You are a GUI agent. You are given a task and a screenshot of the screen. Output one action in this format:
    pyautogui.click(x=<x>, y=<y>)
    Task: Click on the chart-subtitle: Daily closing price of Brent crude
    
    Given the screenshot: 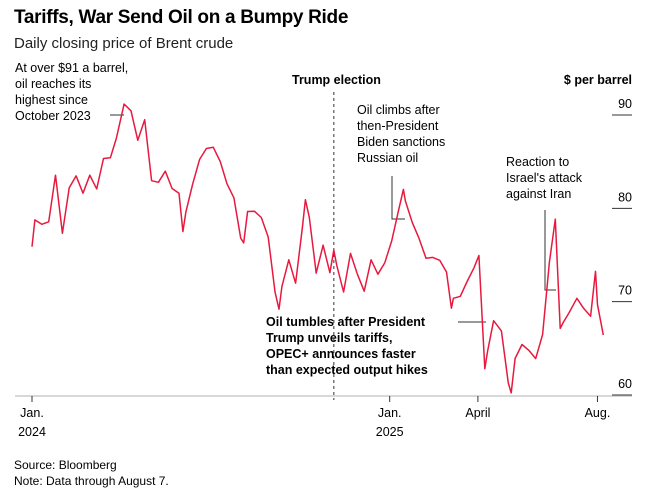 What is the action you would take?
    pyautogui.click(x=124, y=43)
    